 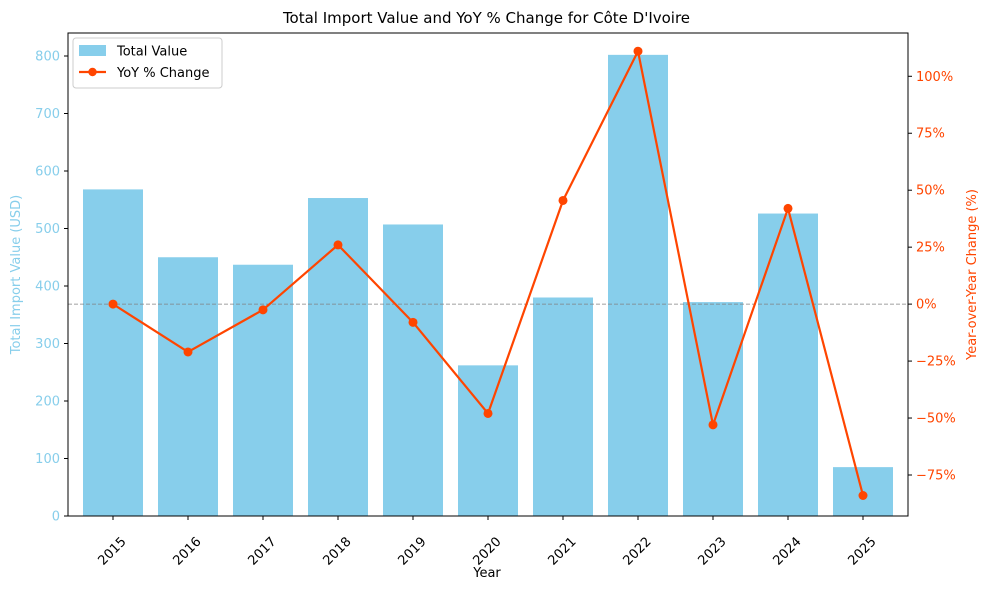 What do you see at coordinates (338, 245) in the screenshot?
I see `yoy-point-2018` at bounding box center [338, 245].